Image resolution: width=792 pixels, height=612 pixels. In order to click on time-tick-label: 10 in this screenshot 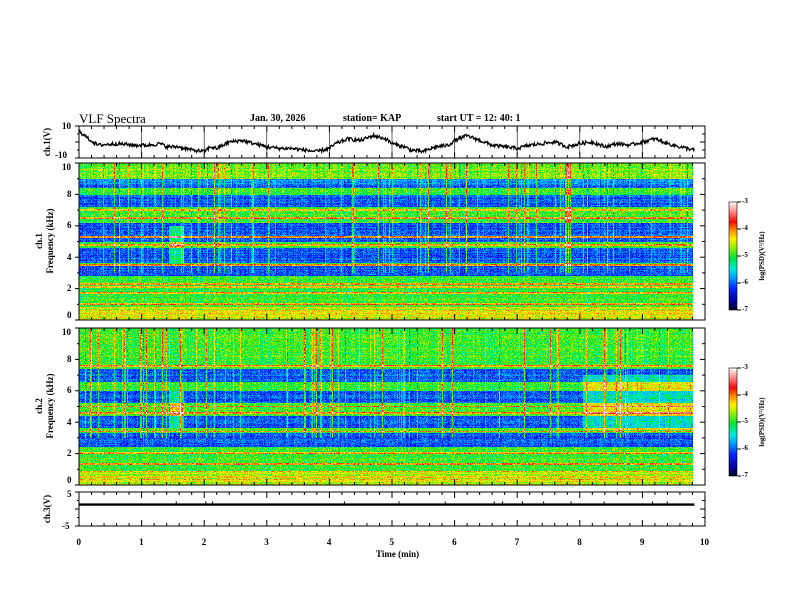, I will do `click(704, 542)`.